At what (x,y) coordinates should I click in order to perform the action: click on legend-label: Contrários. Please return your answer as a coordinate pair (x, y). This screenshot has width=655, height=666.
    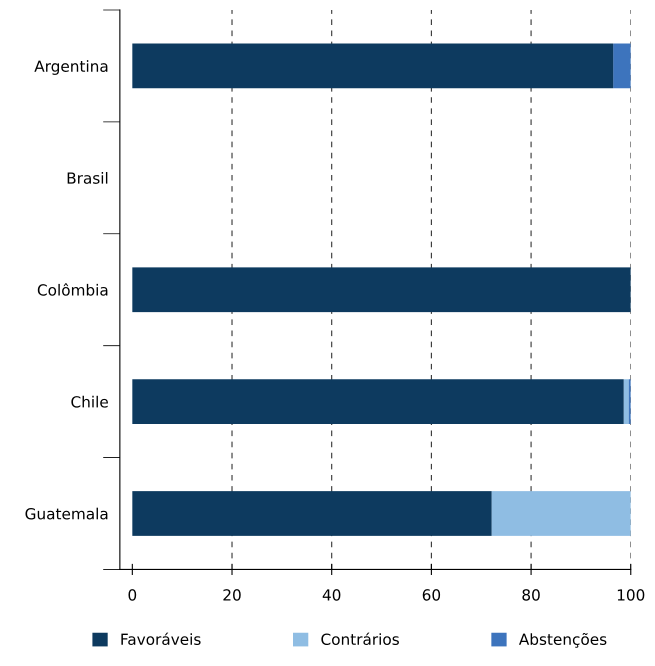
    Looking at the image, I should click on (360, 639).